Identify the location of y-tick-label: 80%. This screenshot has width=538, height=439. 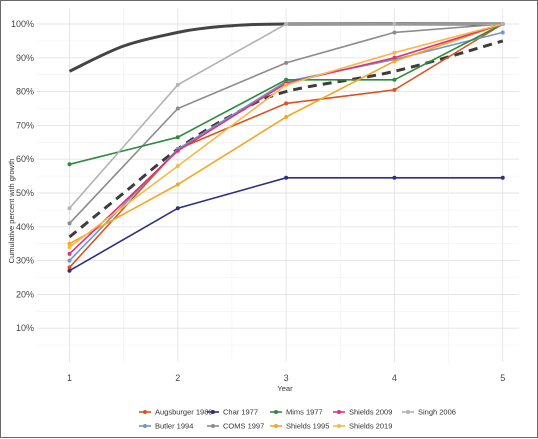
(25, 92).